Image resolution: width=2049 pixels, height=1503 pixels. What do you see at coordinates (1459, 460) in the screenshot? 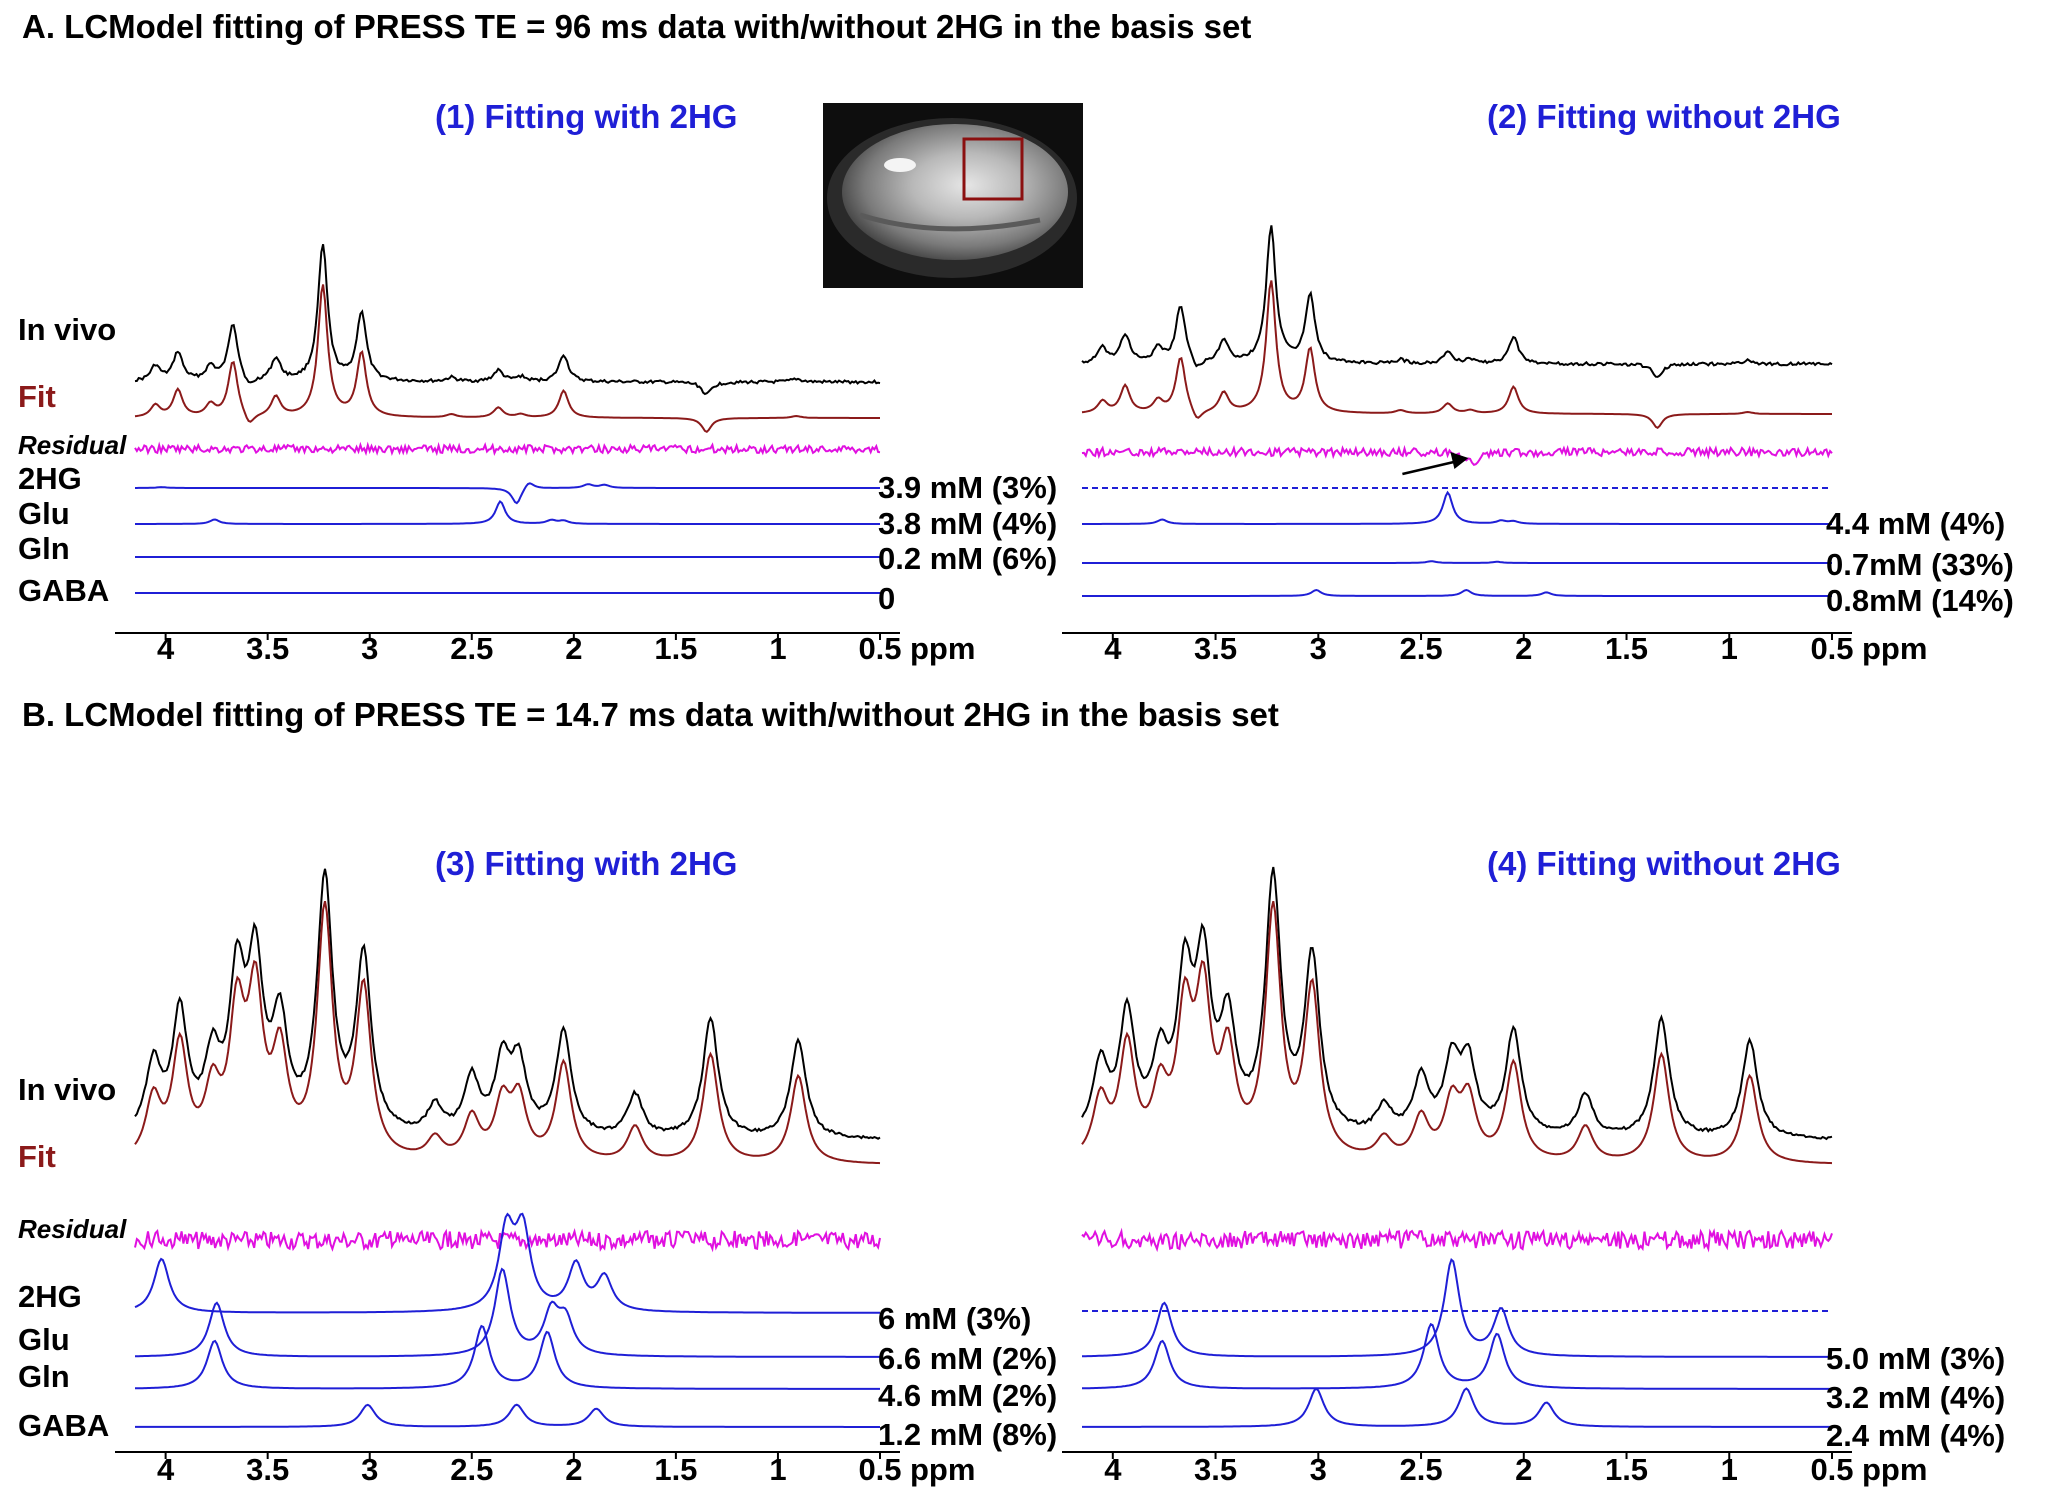
I see `arrow-head-icon` at bounding box center [1459, 460].